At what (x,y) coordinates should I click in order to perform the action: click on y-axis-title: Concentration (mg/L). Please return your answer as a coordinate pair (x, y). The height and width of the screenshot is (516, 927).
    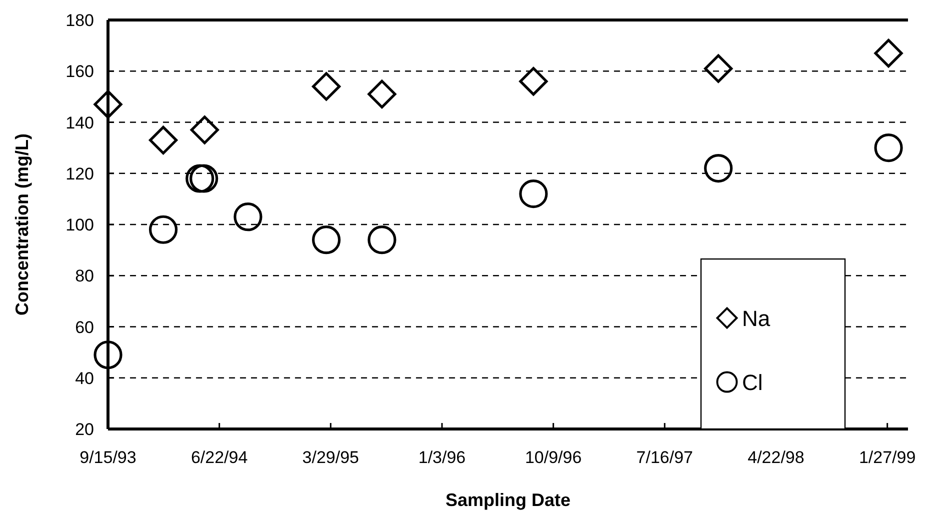
    Looking at the image, I should click on (22, 225).